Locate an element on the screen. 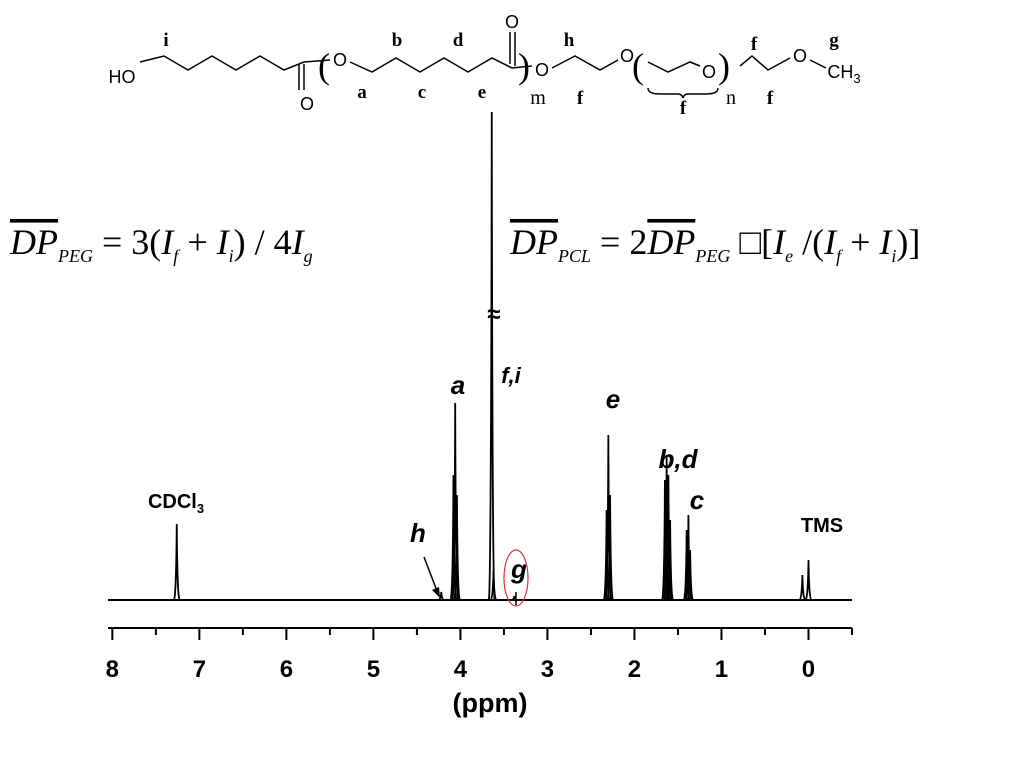 Image resolution: width=1024 pixels, height=768 pixels. formula-part: )] is located at coordinates (908, 242).